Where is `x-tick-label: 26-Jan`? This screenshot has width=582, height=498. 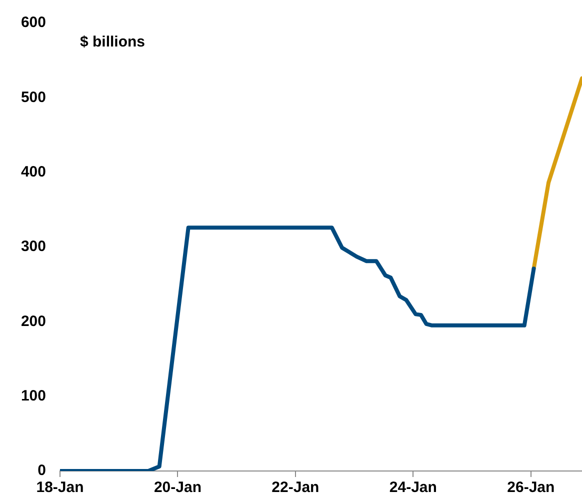
x-tick-label: 26-Jan is located at coordinates (531, 487).